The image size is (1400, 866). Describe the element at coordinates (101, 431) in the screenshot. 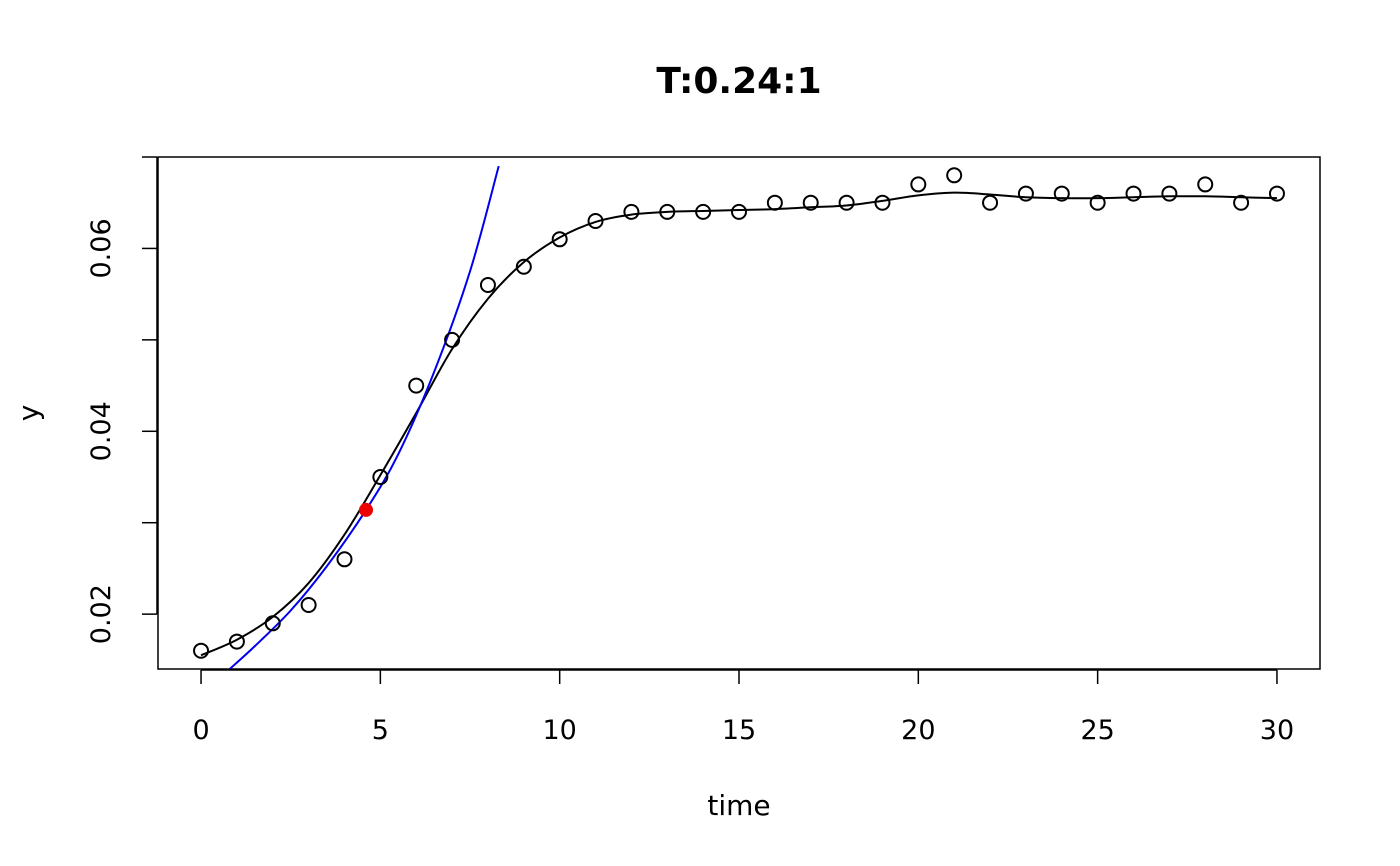

I see `y-tick-label: 0.04` at that location.